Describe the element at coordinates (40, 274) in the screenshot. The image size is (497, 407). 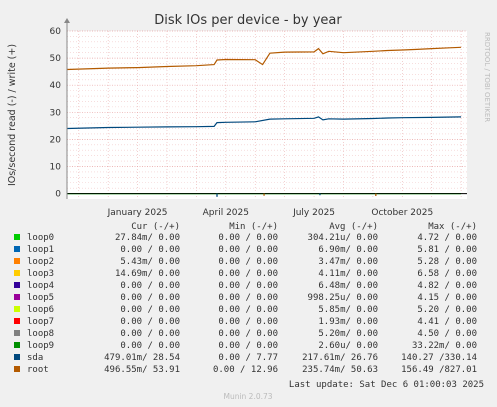
I see `legend-name: loop3` at that location.